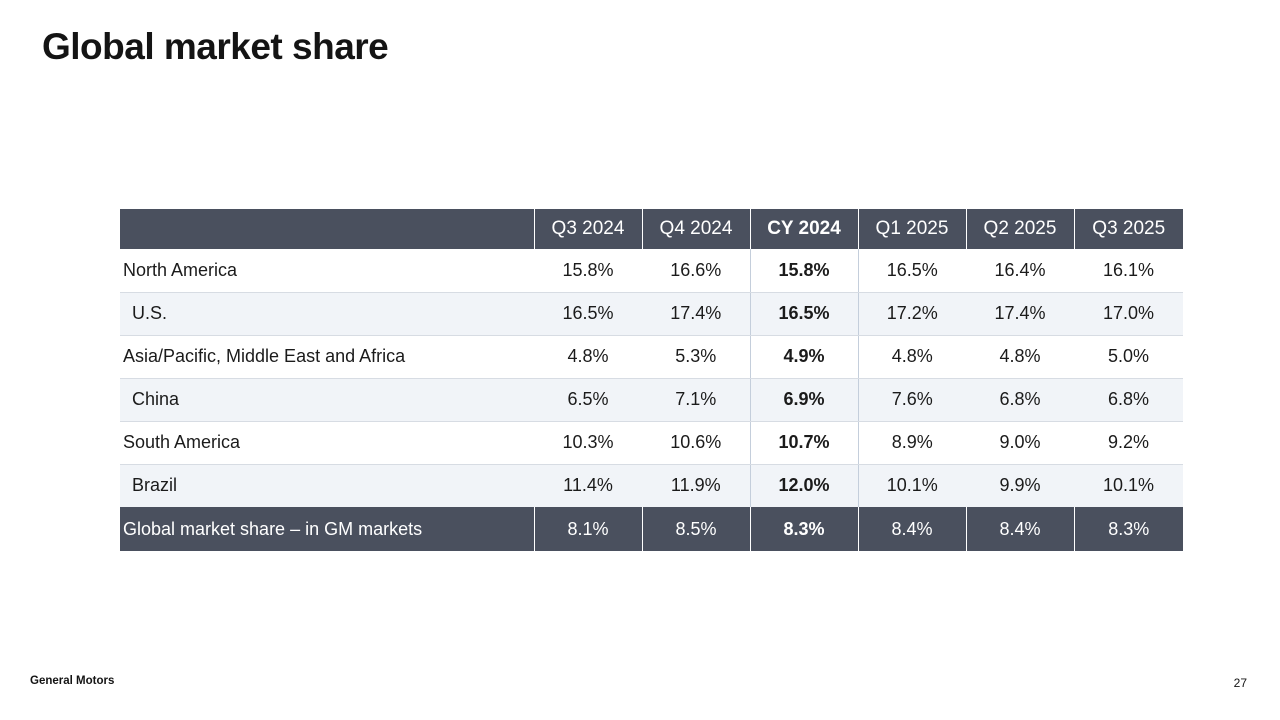 This screenshot has width=1280, height=720. Describe the element at coordinates (803, 229) in the screenshot. I see `column-header: CY 2024` at that location.